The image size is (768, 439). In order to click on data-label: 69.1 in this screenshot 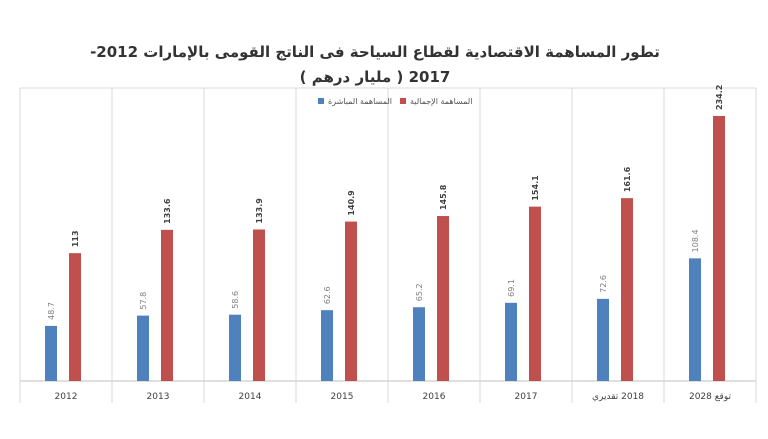, I will do `click(511, 288)`.